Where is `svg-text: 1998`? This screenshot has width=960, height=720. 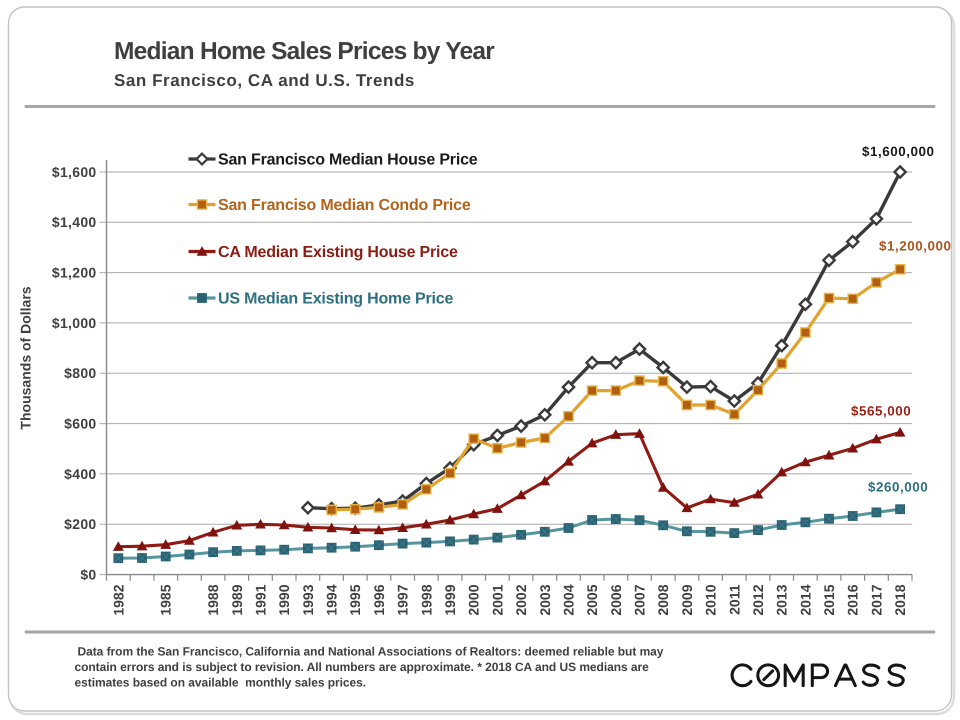 svg-text: 1998 is located at coordinates (426, 599).